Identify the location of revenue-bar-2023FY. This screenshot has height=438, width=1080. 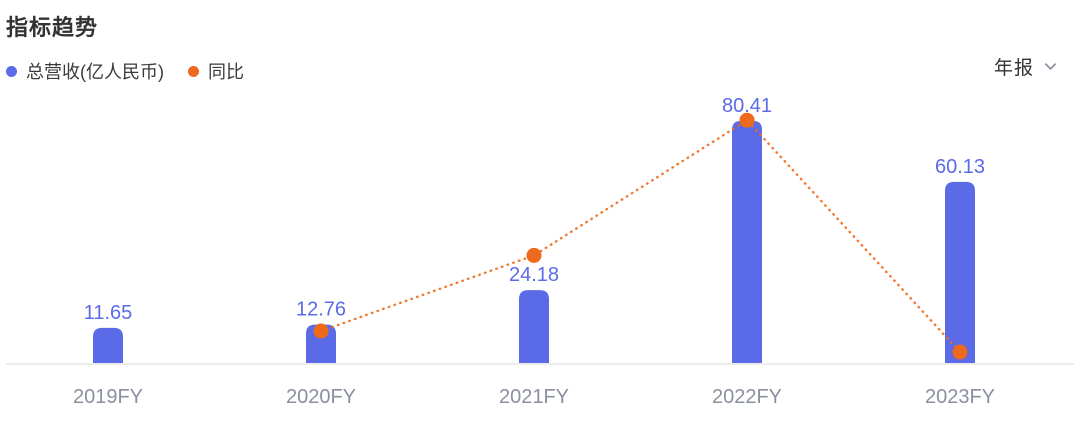
(960, 272).